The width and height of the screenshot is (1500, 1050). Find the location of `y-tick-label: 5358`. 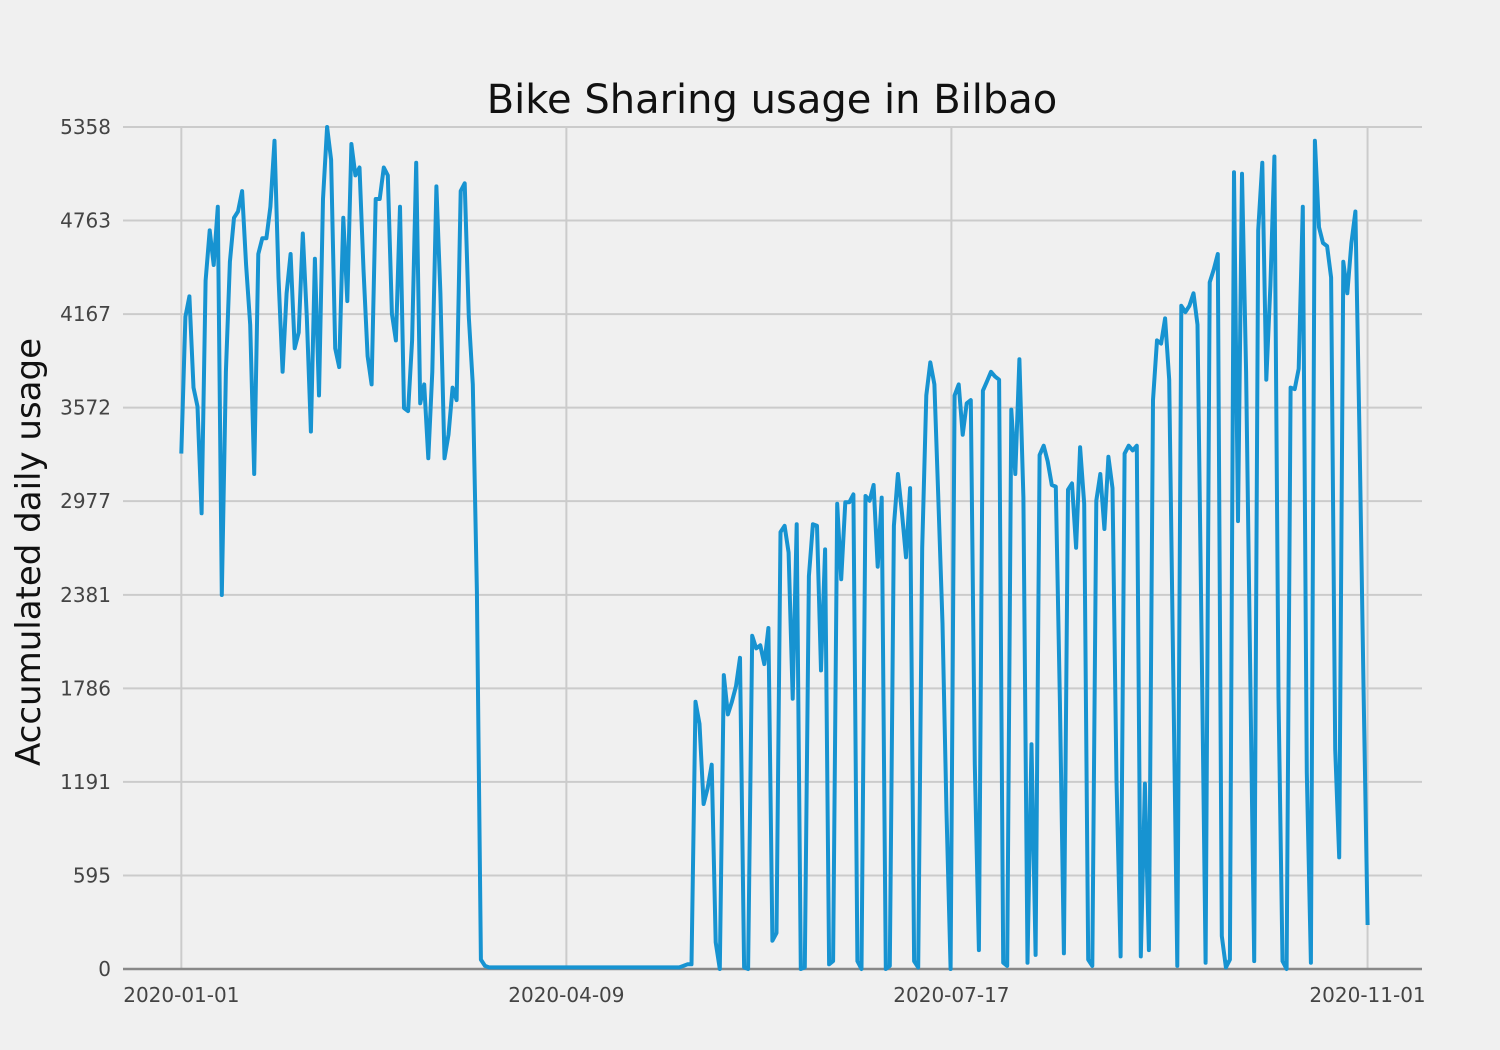

y-tick-label: 5358 is located at coordinates (85, 127).